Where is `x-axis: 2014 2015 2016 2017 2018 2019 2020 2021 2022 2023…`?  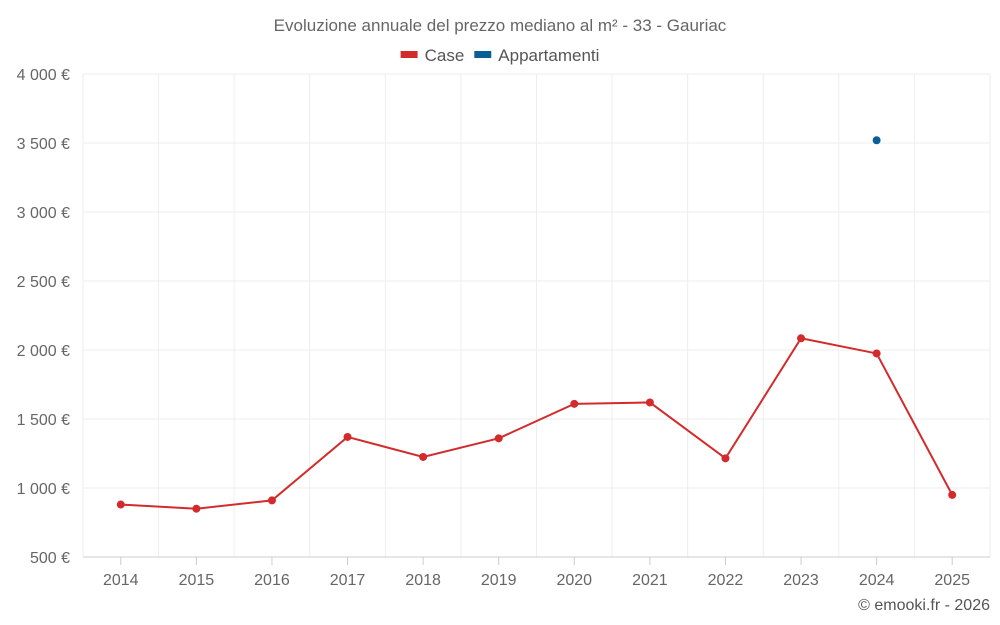
x-axis: 2014 2015 2016 2017 2018 2019 2020 2021 2022 2023… is located at coordinates (536, 572).